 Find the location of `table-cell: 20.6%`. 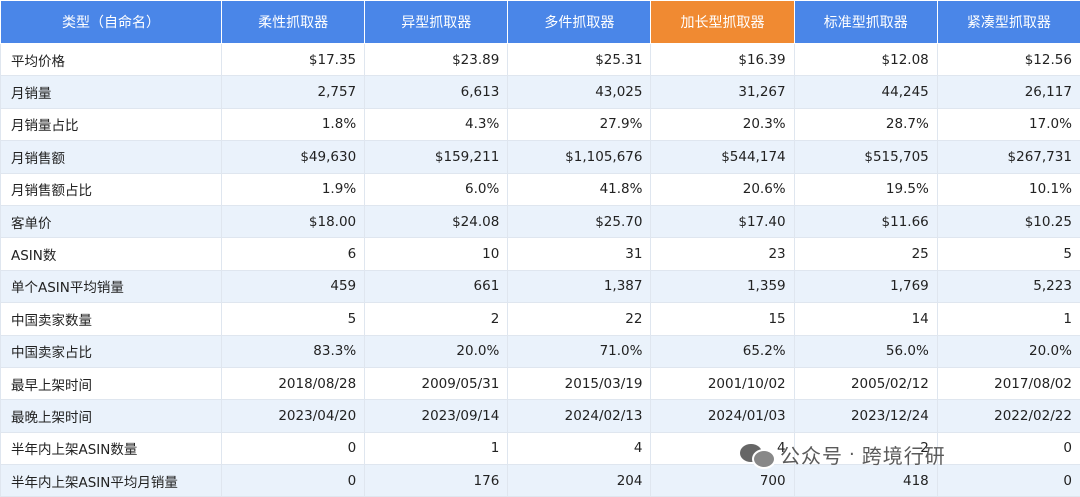

table-cell: 20.6% is located at coordinates (722, 189).